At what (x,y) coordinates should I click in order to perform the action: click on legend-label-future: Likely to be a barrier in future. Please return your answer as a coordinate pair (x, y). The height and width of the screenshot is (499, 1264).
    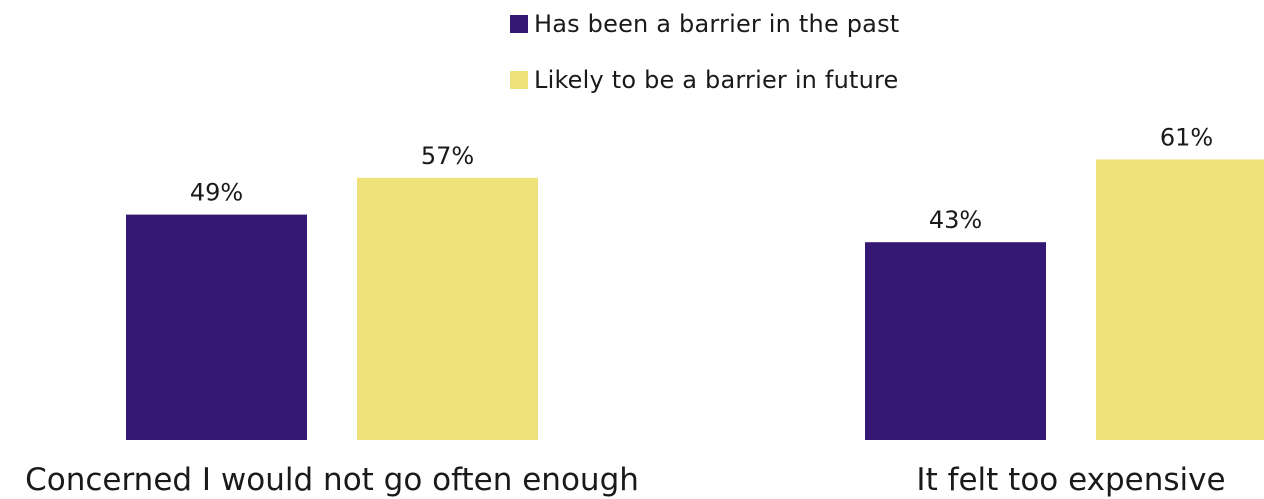
    Looking at the image, I should click on (716, 80).